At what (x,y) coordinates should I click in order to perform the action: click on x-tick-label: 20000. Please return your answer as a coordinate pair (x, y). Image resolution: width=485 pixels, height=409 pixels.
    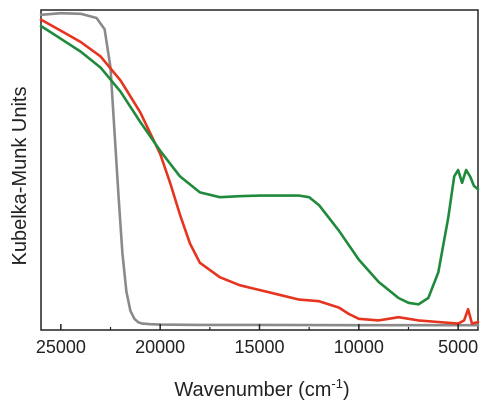
    Looking at the image, I should click on (160, 347).